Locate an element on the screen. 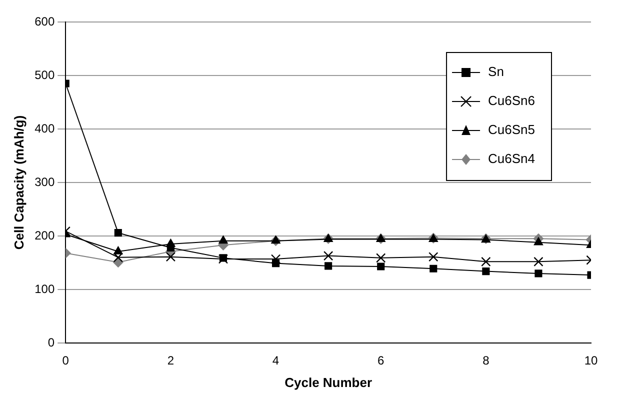  x-tick-label: 2 is located at coordinates (170, 361).